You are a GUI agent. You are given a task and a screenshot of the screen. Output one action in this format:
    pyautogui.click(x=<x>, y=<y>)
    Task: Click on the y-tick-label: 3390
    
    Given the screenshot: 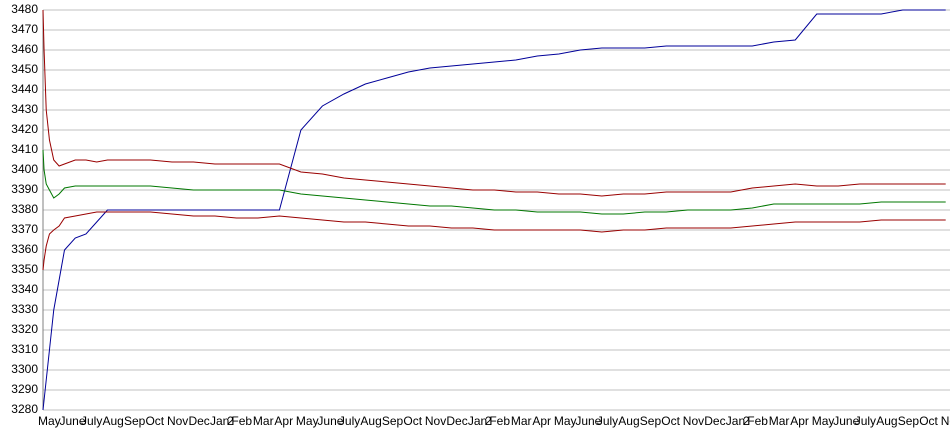 What is the action you would take?
    pyautogui.click(x=24, y=189)
    